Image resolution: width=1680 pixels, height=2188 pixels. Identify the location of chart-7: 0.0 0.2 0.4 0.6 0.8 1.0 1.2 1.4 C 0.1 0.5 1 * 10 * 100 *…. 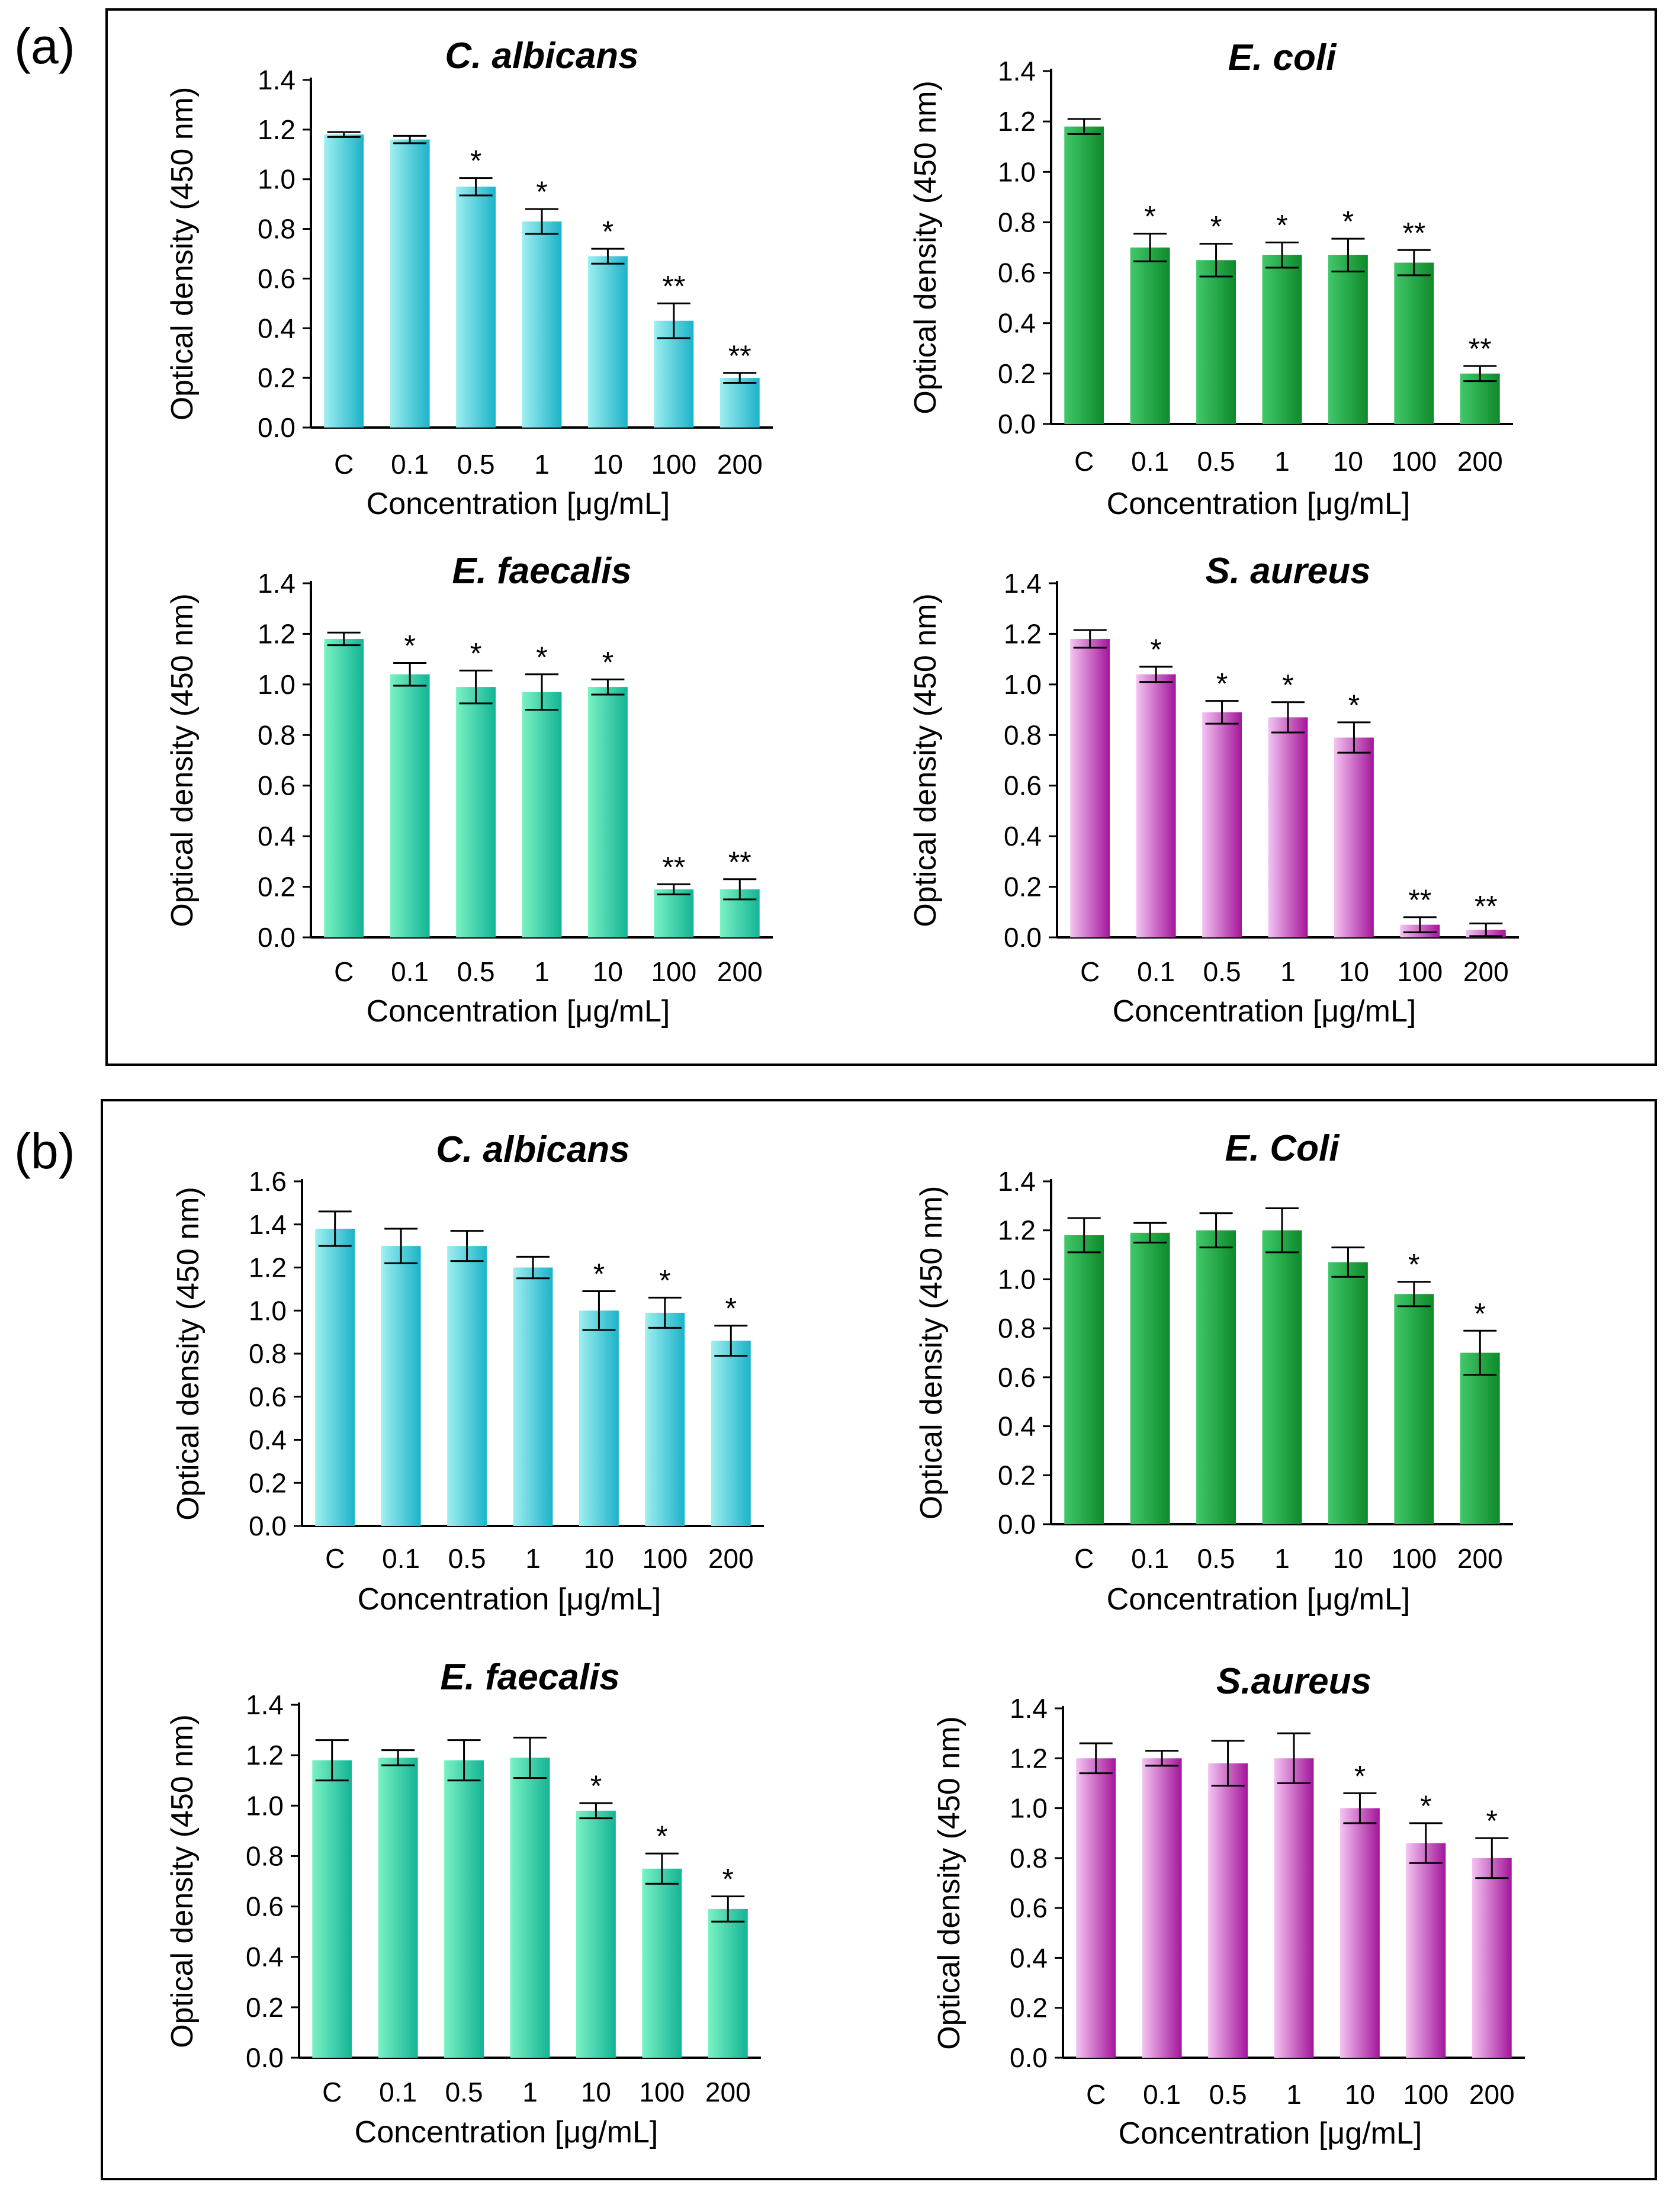
(463, 1903).